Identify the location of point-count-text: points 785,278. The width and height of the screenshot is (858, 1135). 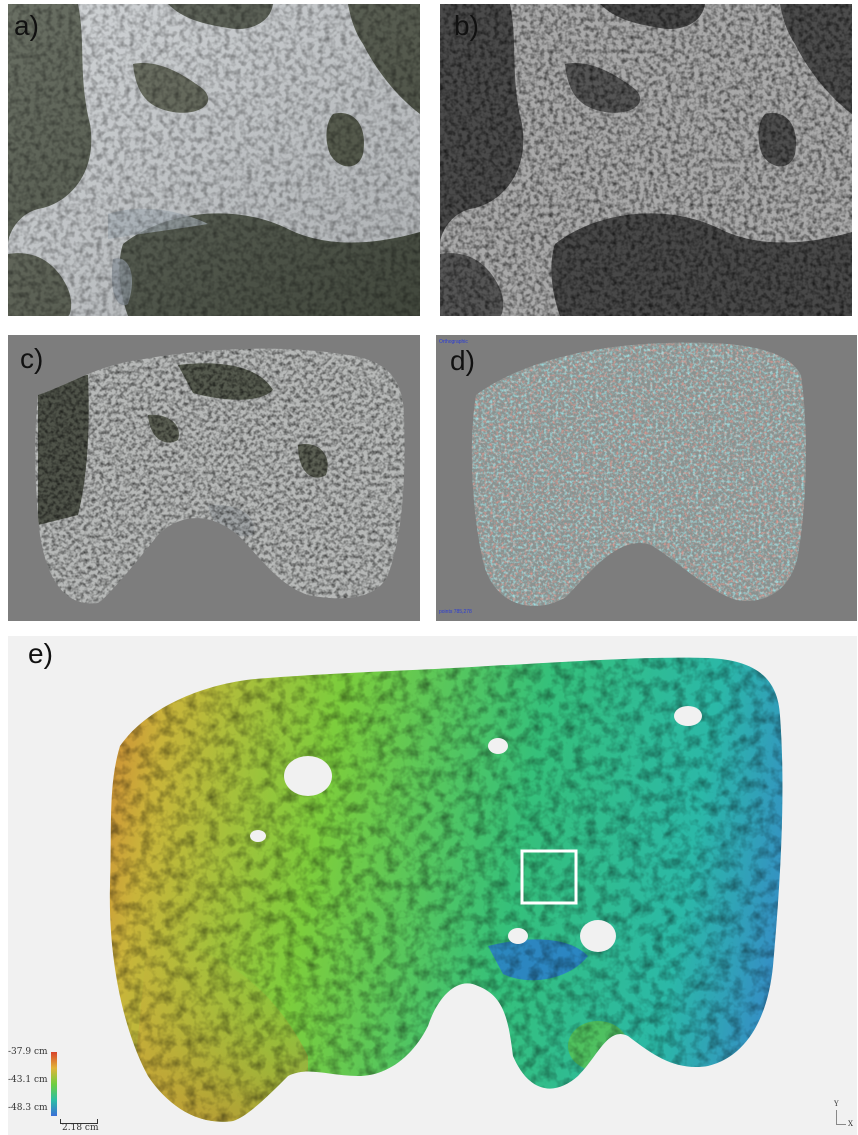
(455, 612).